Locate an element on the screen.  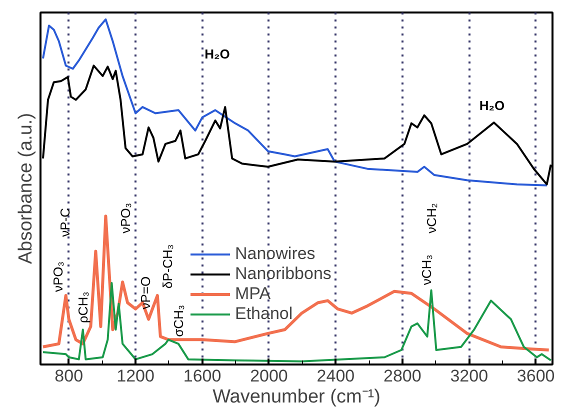
x-tick-label: 1200 is located at coordinates (135, 376).